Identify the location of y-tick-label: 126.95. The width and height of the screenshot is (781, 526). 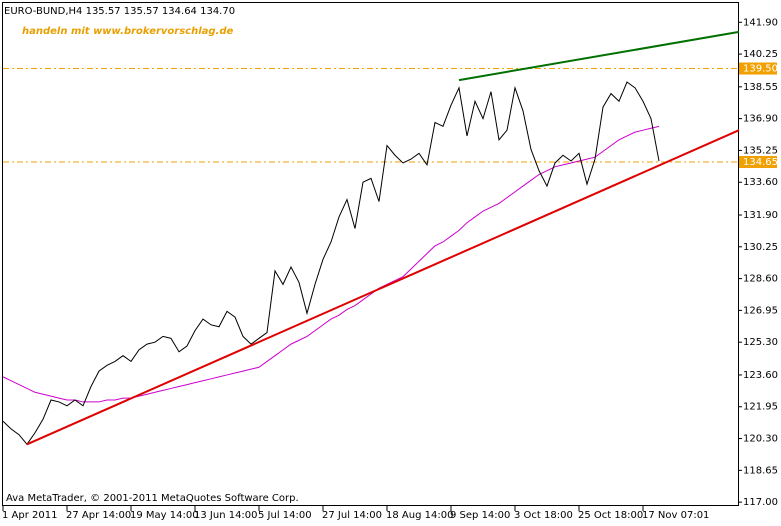
(760, 310).